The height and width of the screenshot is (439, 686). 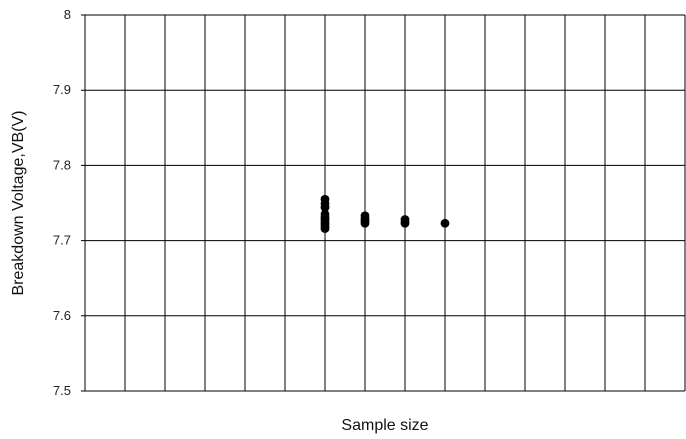 I want to click on y-tick-labels: 7.5 7.6 7.7 7.8 7.9 8, so click(x=62, y=202).